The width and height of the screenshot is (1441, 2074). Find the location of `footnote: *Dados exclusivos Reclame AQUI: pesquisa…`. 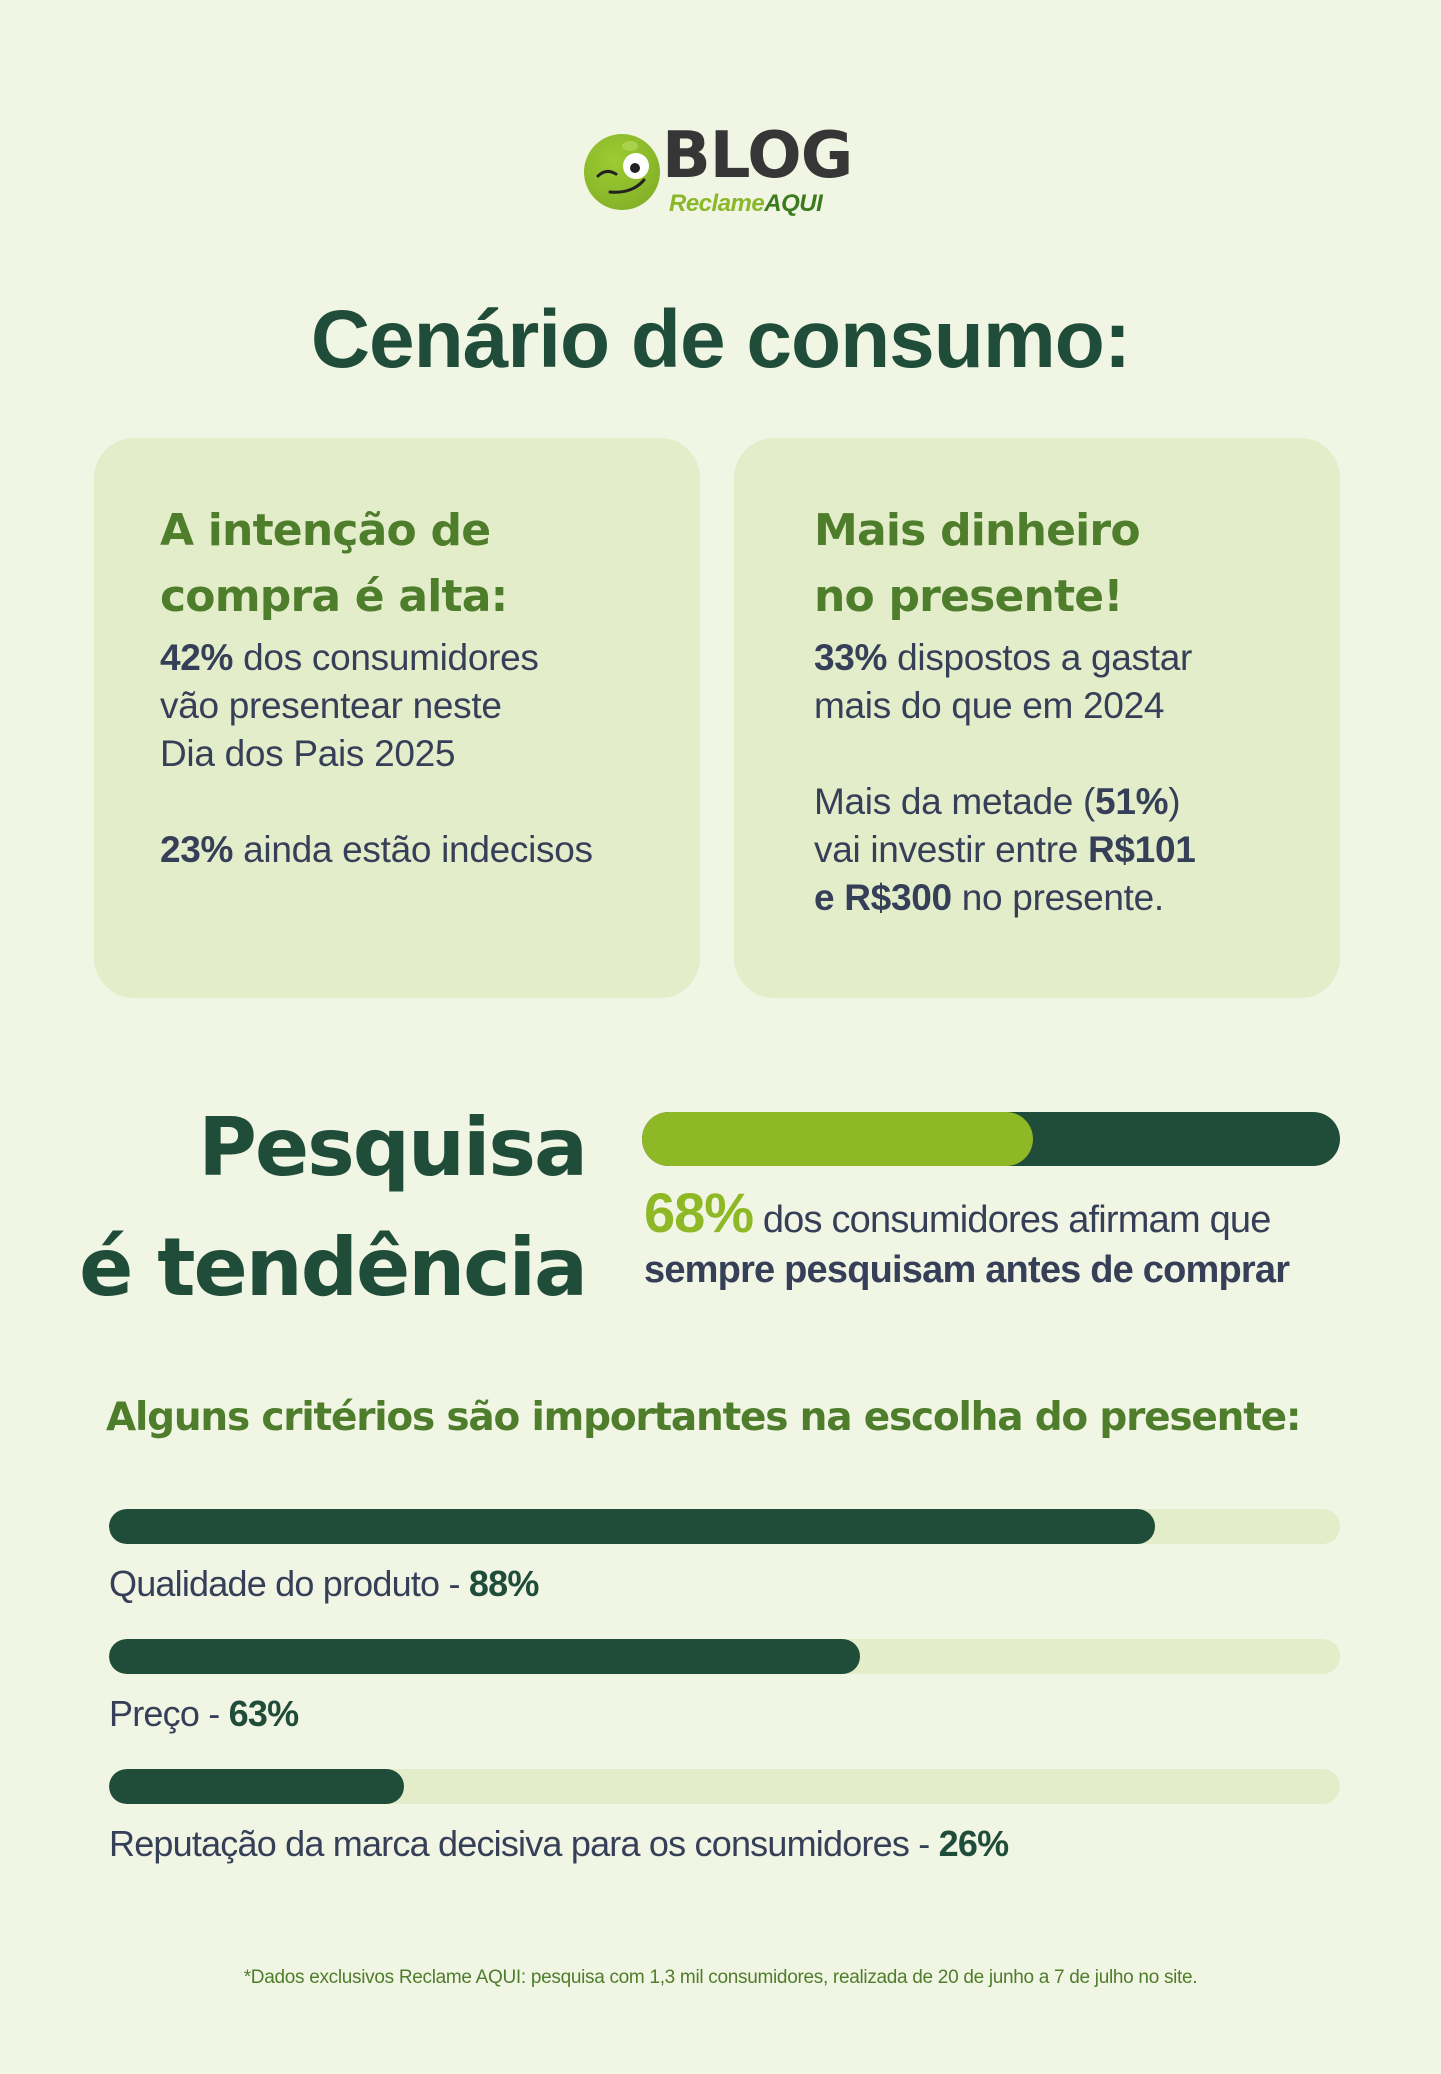

footnote: *Dados exclusivos Reclame AQUI: pesquisa… is located at coordinates (720, 1977).